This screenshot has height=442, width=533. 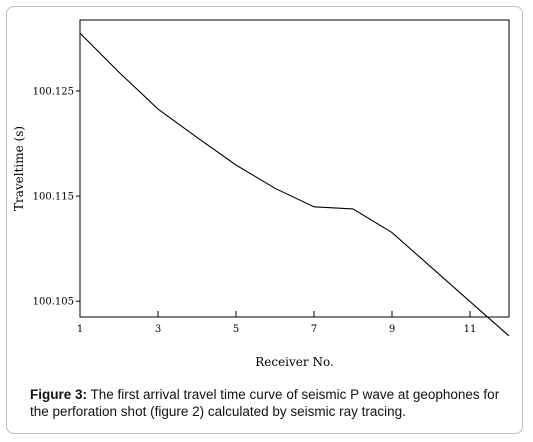 What do you see at coordinates (59, 394) in the screenshot?
I see `caption-label: Figure 3:` at bounding box center [59, 394].